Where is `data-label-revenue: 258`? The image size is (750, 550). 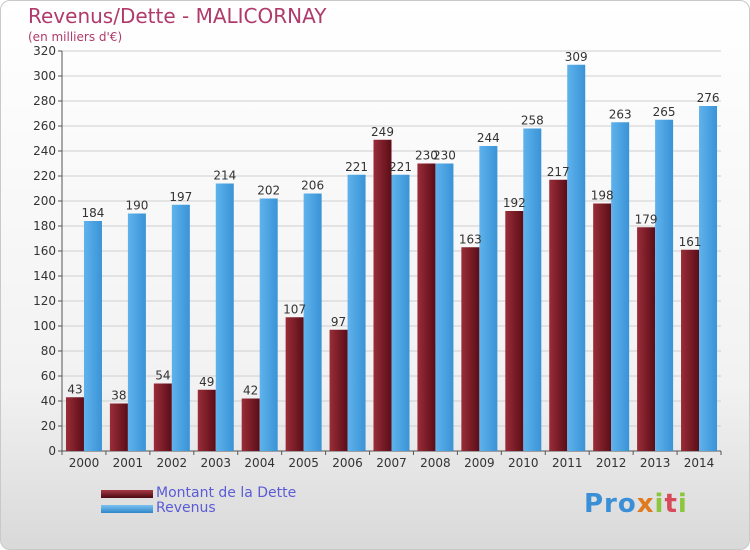
data-label-revenue: 258 is located at coordinates (532, 121).